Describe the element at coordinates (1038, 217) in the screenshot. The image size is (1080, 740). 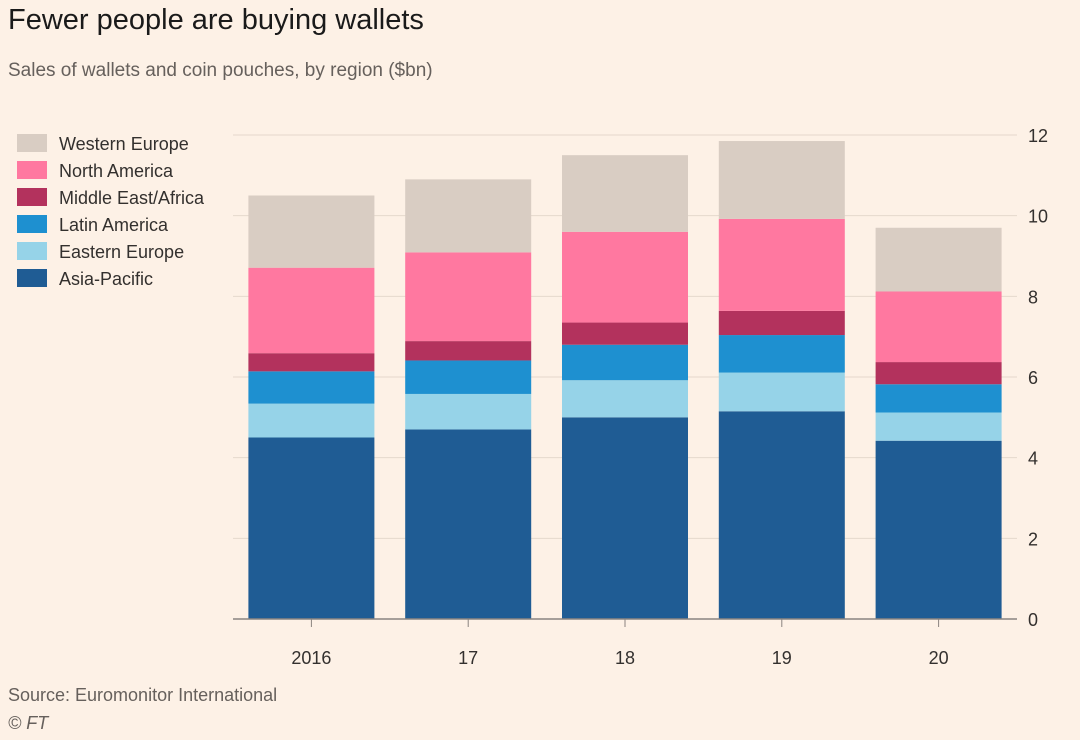
I see `y-tick-label: 10` at that location.